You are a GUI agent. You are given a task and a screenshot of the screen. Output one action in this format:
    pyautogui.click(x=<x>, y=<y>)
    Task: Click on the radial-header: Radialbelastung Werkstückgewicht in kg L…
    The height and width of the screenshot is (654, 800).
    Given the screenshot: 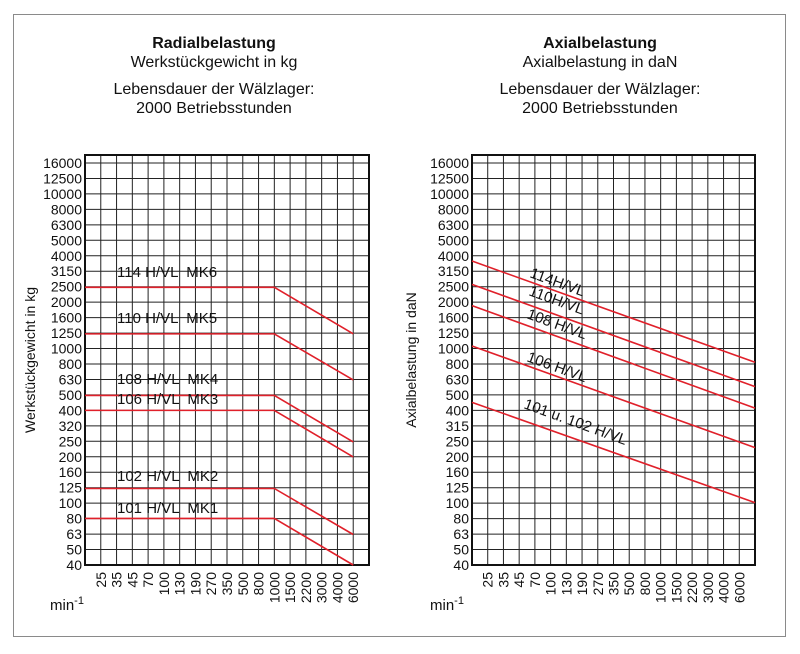 What is the action you would take?
    pyautogui.click(x=214, y=76)
    